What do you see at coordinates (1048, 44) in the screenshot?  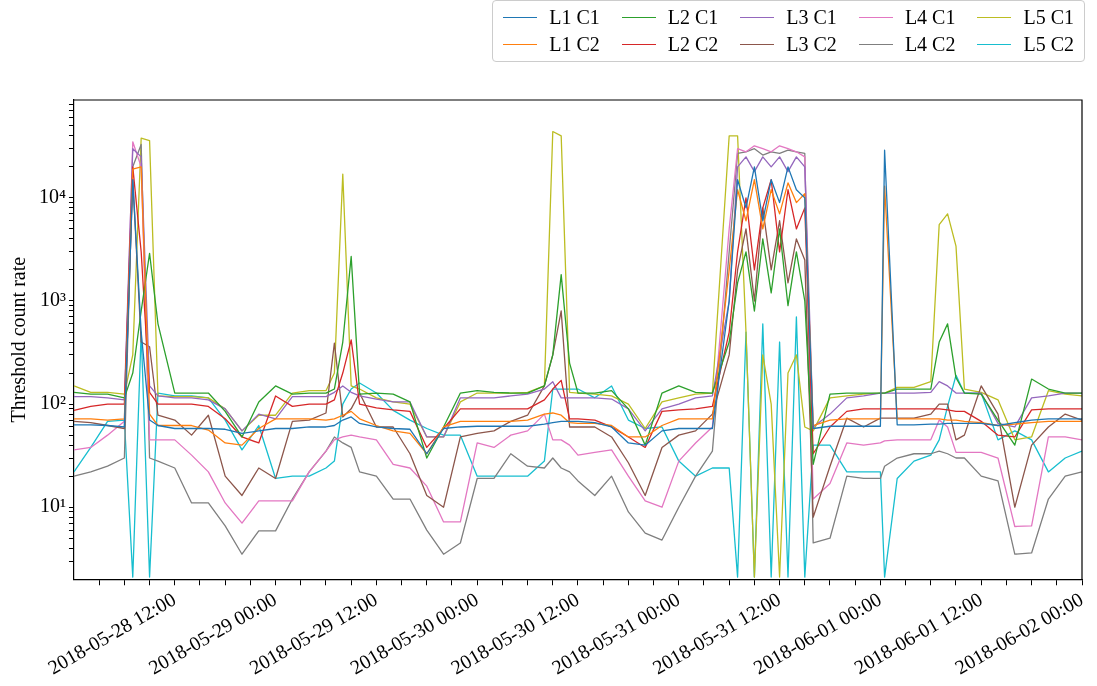 I see `legend-label: L5 C2` at bounding box center [1048, 44].